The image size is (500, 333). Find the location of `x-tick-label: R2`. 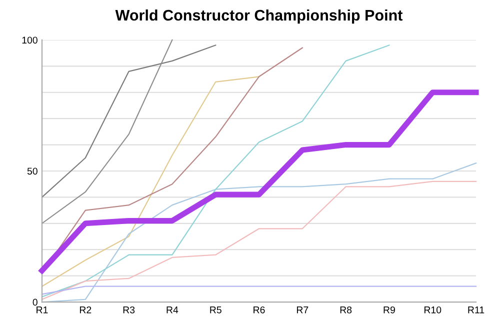

x-tick-label: R2 is located at coordinates (86, 310).